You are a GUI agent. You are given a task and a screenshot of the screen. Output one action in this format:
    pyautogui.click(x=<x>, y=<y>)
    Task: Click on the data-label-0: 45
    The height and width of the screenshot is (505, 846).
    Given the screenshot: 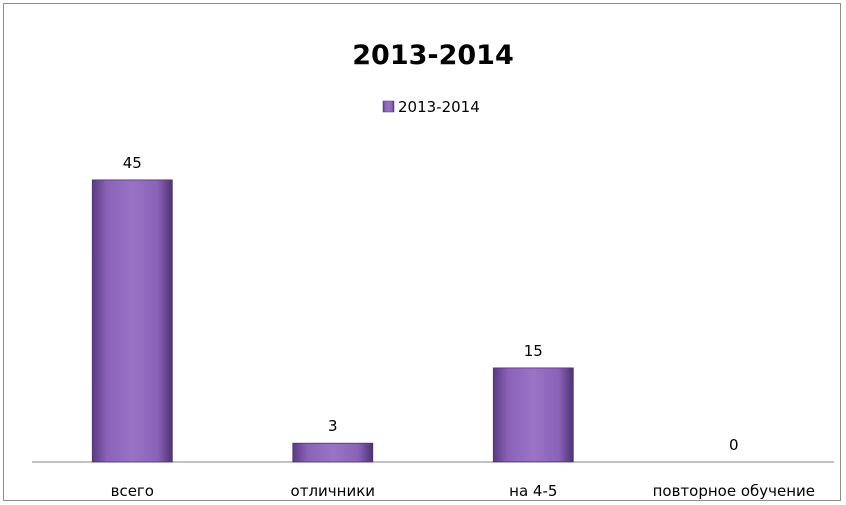 What is the action you would take?
    pyautogui.click(x=132, y=163)
    